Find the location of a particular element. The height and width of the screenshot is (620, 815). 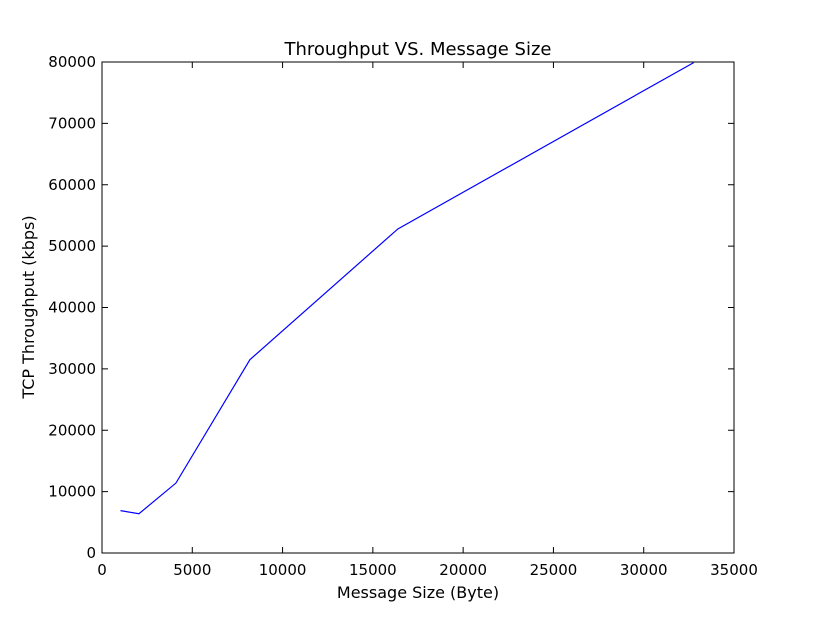

y-tick-label: 40000 is located at coordinates (72, 308).